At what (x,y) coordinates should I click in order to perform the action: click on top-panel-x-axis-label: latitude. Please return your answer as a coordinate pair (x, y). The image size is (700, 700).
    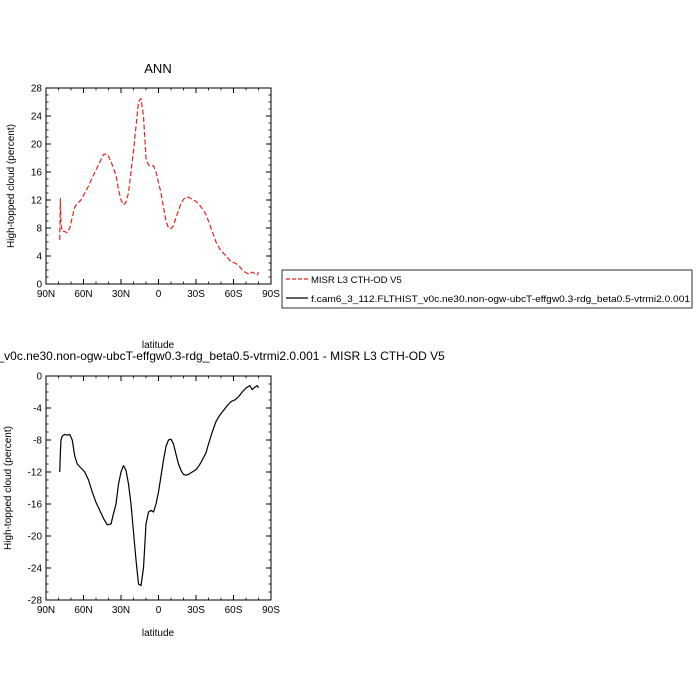
    Looking at the image, I should click on (158, 345).